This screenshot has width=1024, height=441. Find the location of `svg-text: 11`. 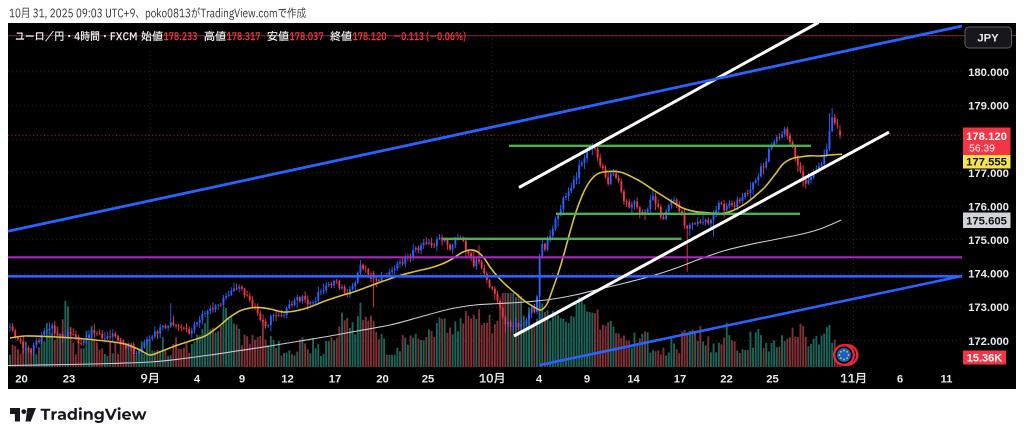

svg-text: 11 is located at coordinates (947, 380).